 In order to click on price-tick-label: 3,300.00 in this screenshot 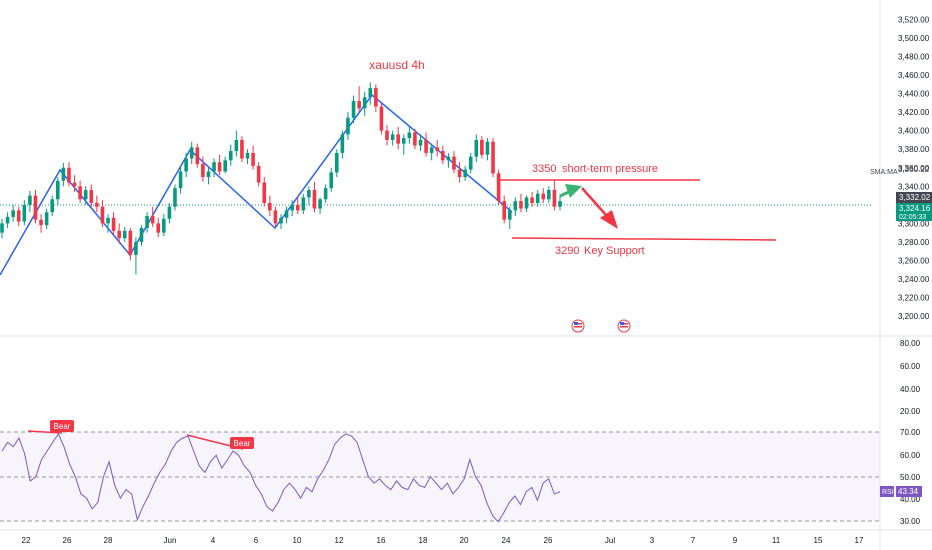, I will do `click(914, 223)`.